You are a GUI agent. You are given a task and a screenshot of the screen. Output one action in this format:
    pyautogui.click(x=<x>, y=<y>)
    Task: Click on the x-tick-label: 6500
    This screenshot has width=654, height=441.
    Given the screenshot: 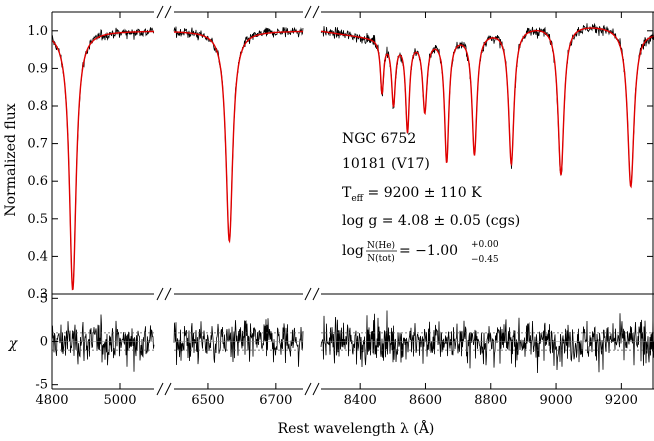 What is the action you would take?
    pyautogui.click(x=207, y=400)
    